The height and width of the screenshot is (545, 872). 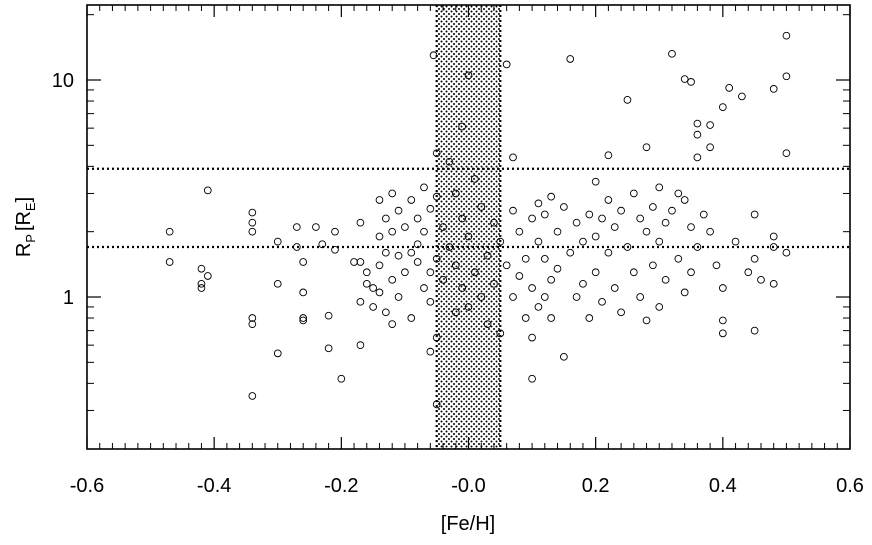 What do you see at coordinates (468, 524) in the screenshot?
I see `x-axis-title: [Fe/H]` at bounding box center [468, 524].